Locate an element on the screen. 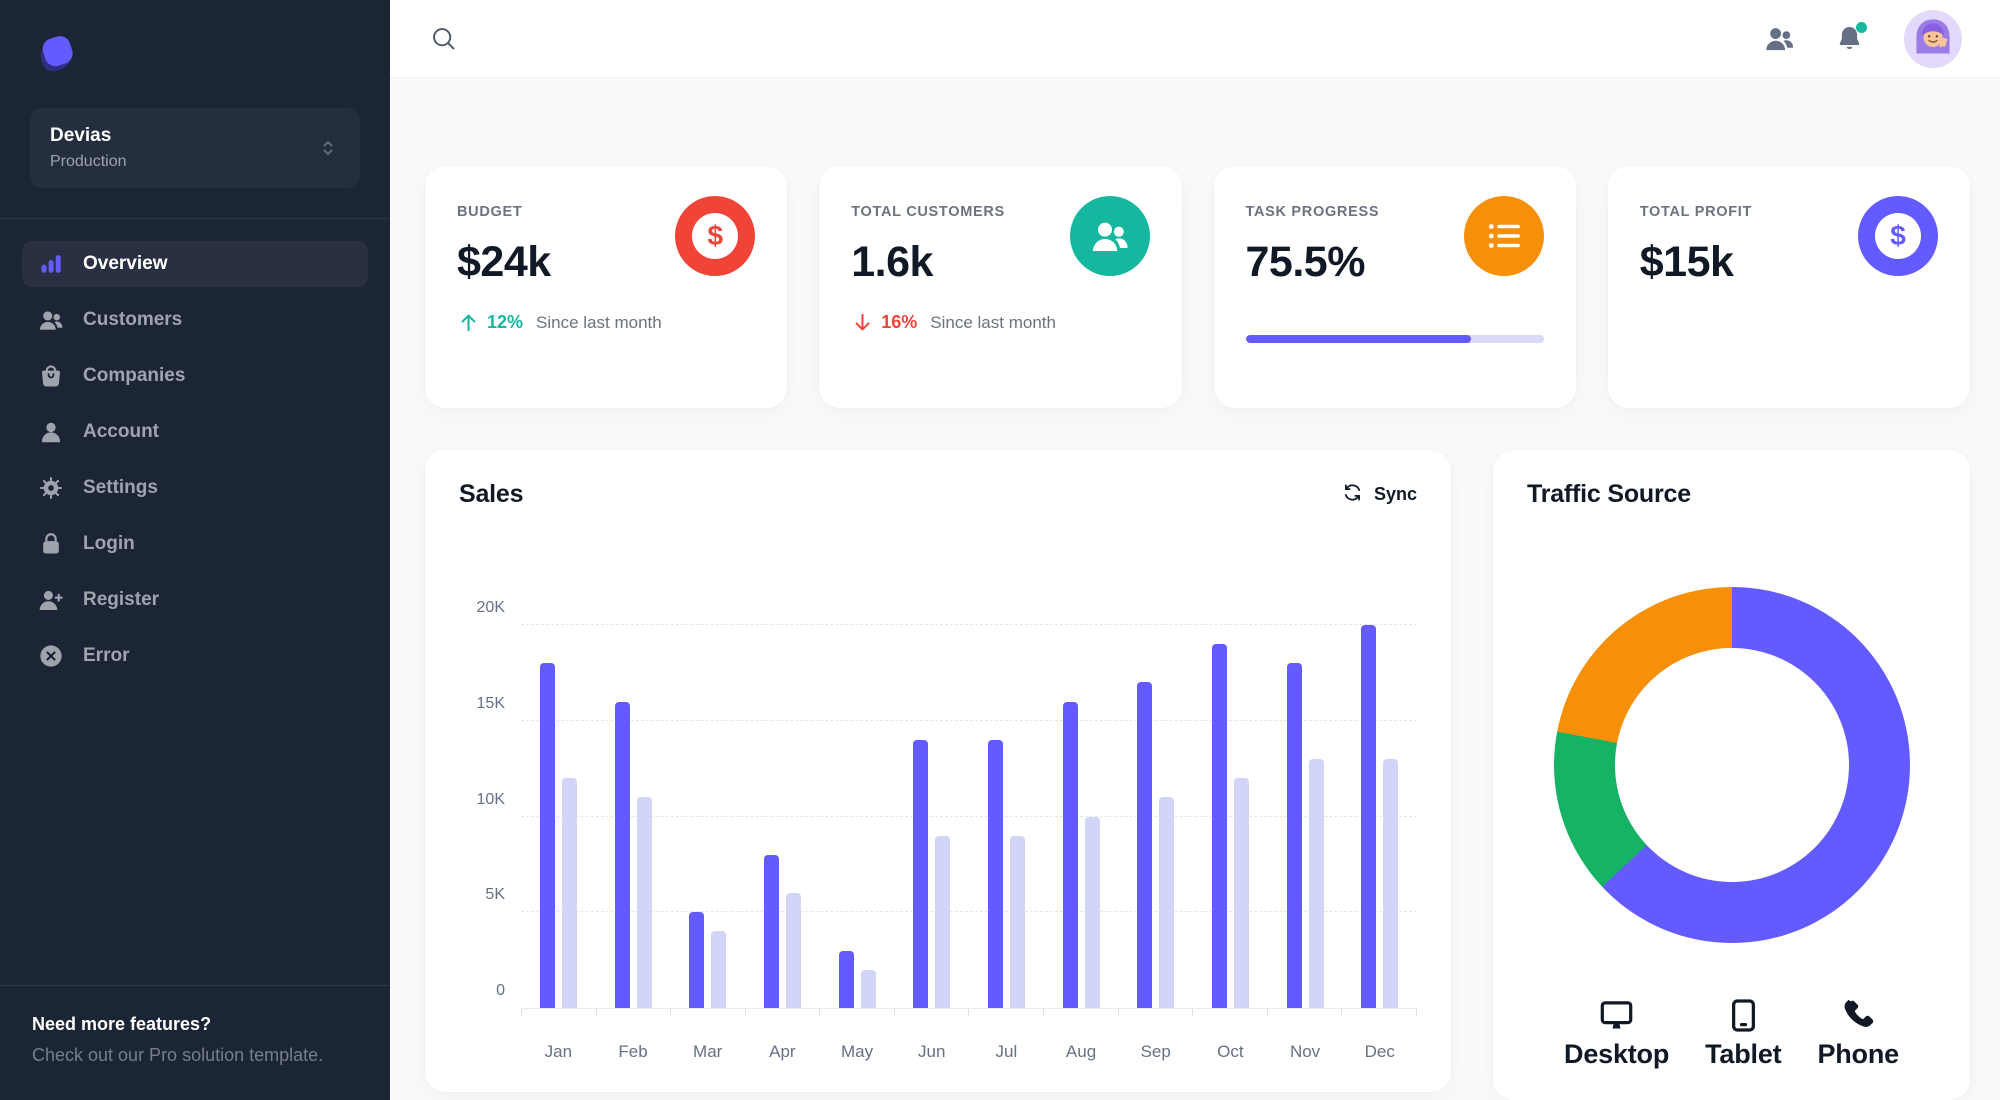 The width and height of the screenshot is (2000, 1100). y-axis-tick-label: 10K is located at coordinates (490, 799).